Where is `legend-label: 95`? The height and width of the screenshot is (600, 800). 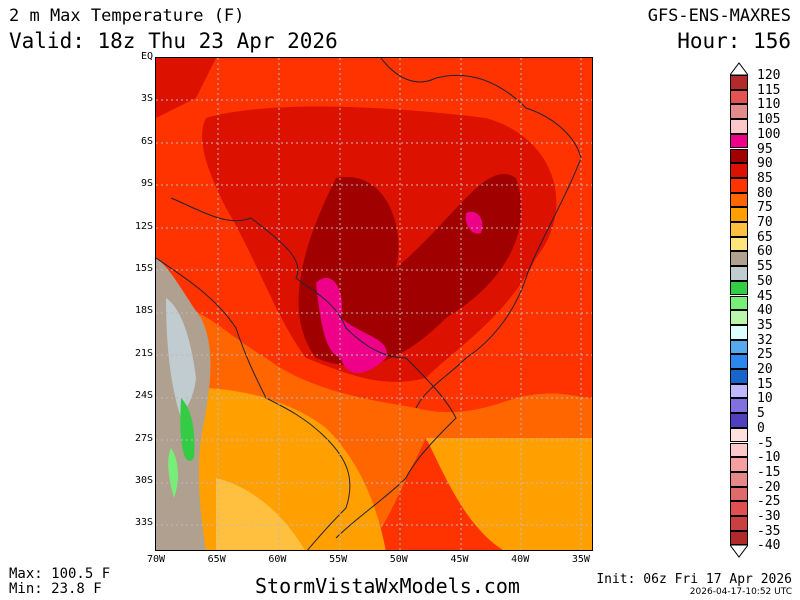 legend-label: 95 is located at coordinates (765, 149).